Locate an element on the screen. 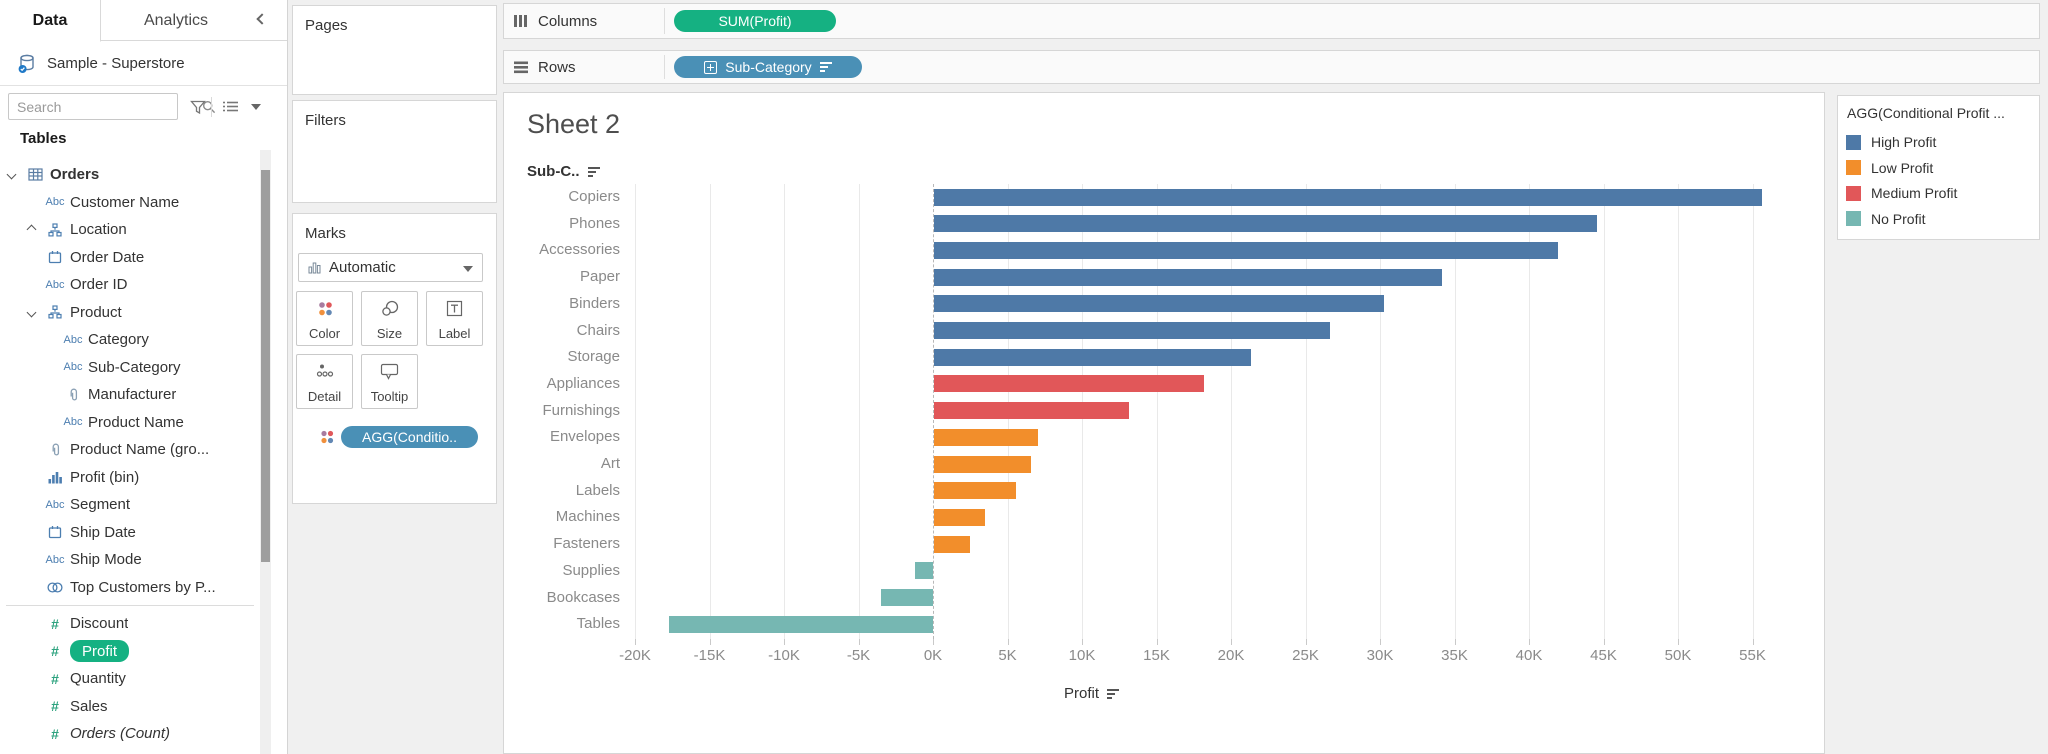 The height and width of the screenshot is (754, 2048). pane-scrollbar-thumb is located at coordinates (265, 366).